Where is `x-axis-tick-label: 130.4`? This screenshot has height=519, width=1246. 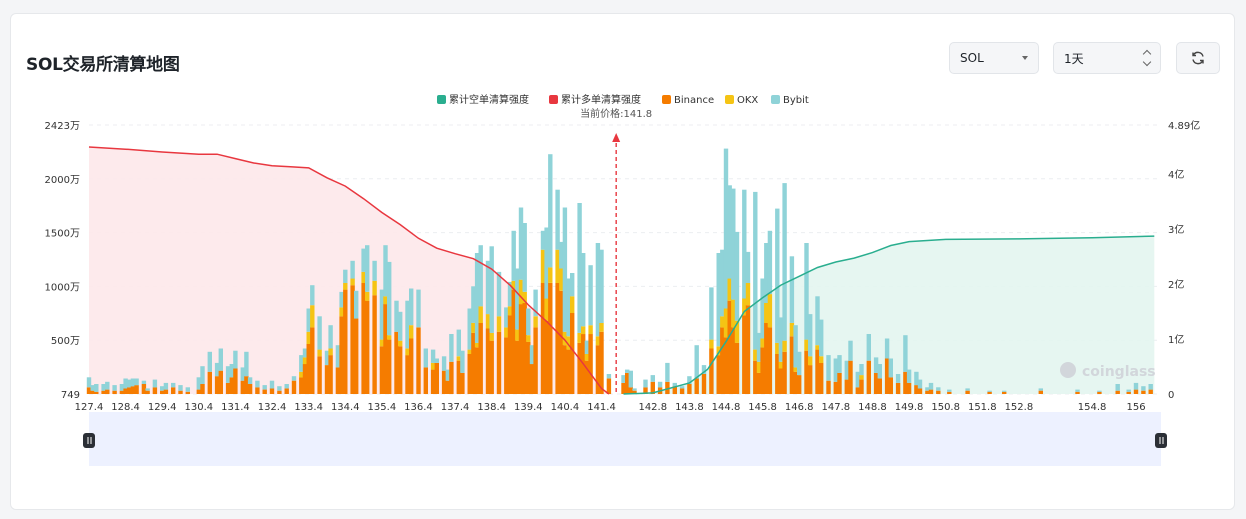 x-axis-tick-label: 130.4 is located at coordinates (199, 407).